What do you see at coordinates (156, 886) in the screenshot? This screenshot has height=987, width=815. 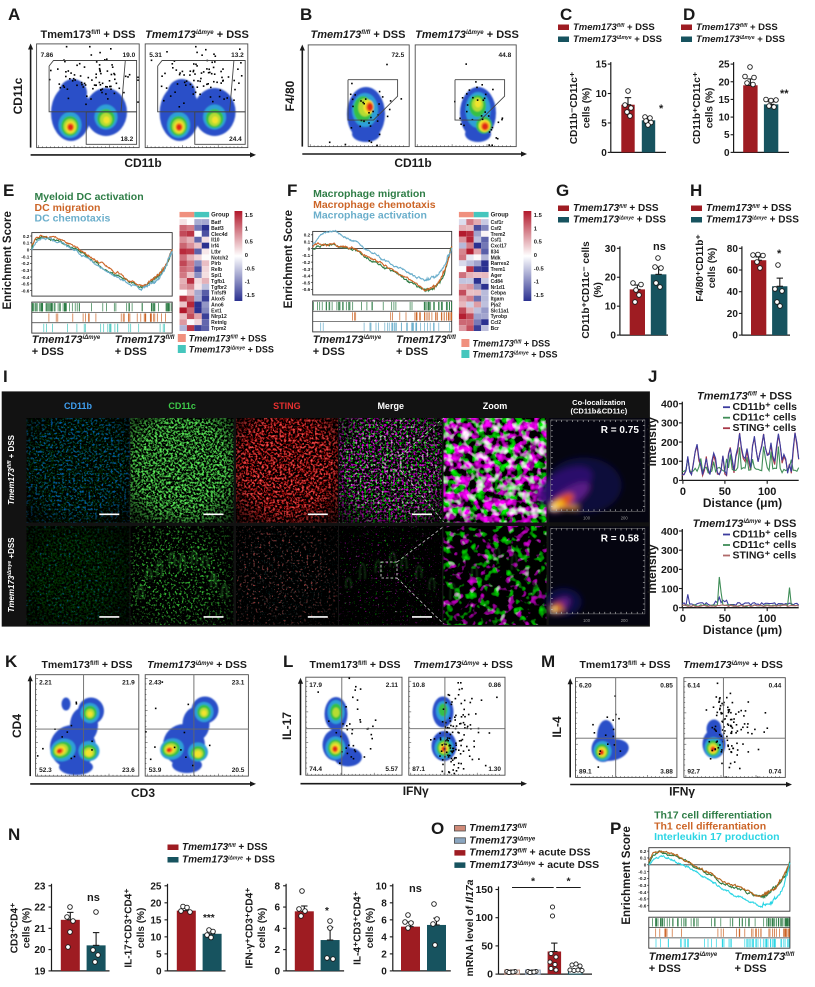 I see `svg-text: 25` at bounding box center [156, 886].